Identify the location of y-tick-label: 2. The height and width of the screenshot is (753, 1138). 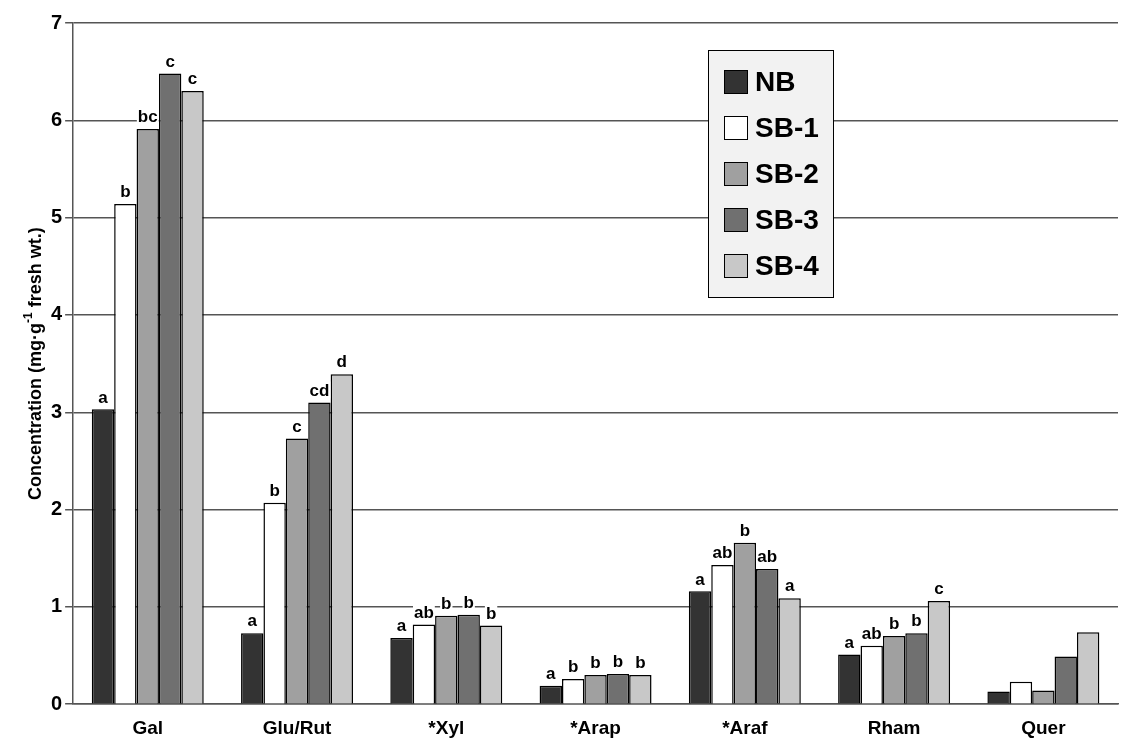
(57, 508).